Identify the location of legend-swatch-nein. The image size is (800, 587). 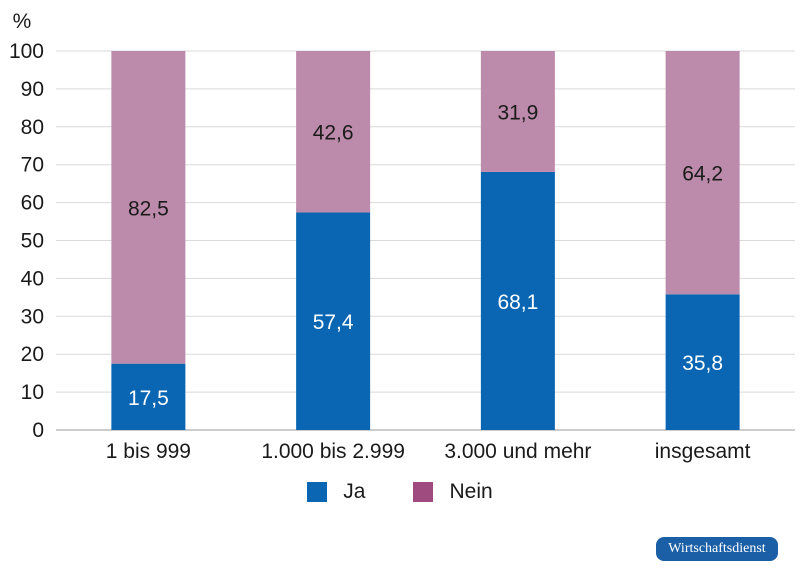
(423, 492).